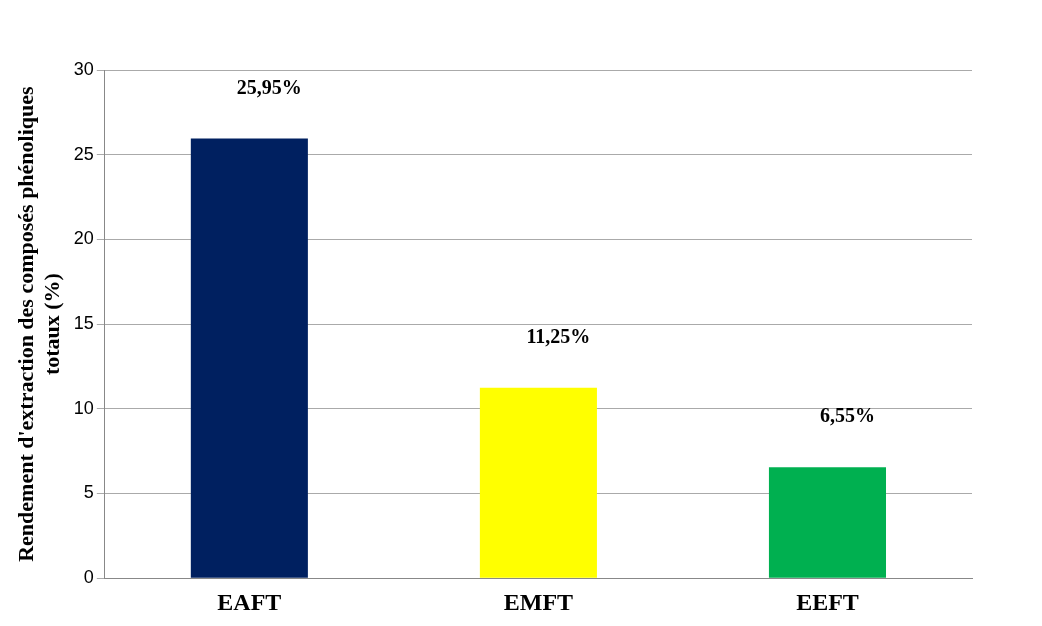 Image resolution: width=1042 pixels, height=626 pixels. I want to click on y-tick-label: 25, so click(83, 153).